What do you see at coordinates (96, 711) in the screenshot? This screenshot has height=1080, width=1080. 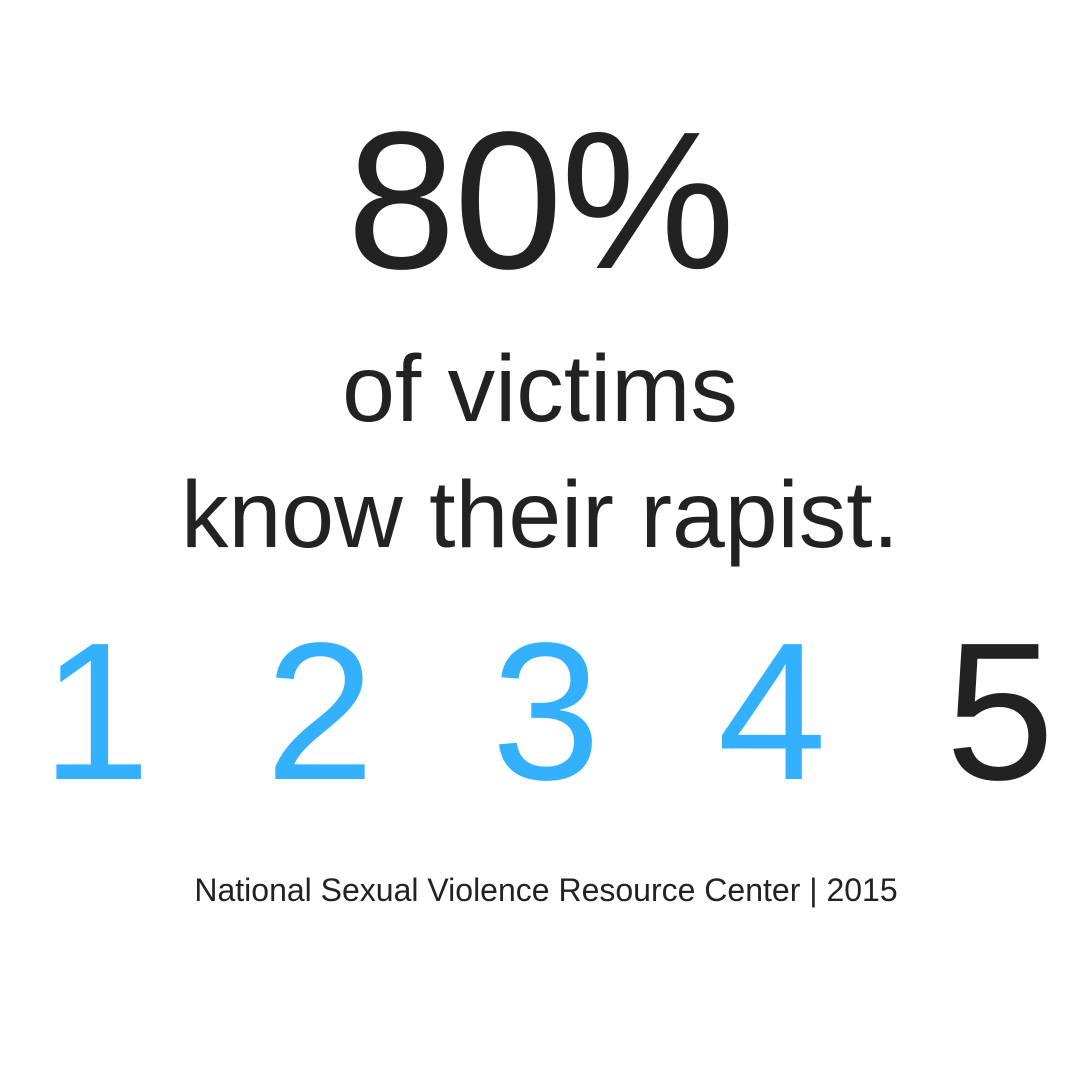 I see `digit-1: 1` at bounding box center [96, 711].